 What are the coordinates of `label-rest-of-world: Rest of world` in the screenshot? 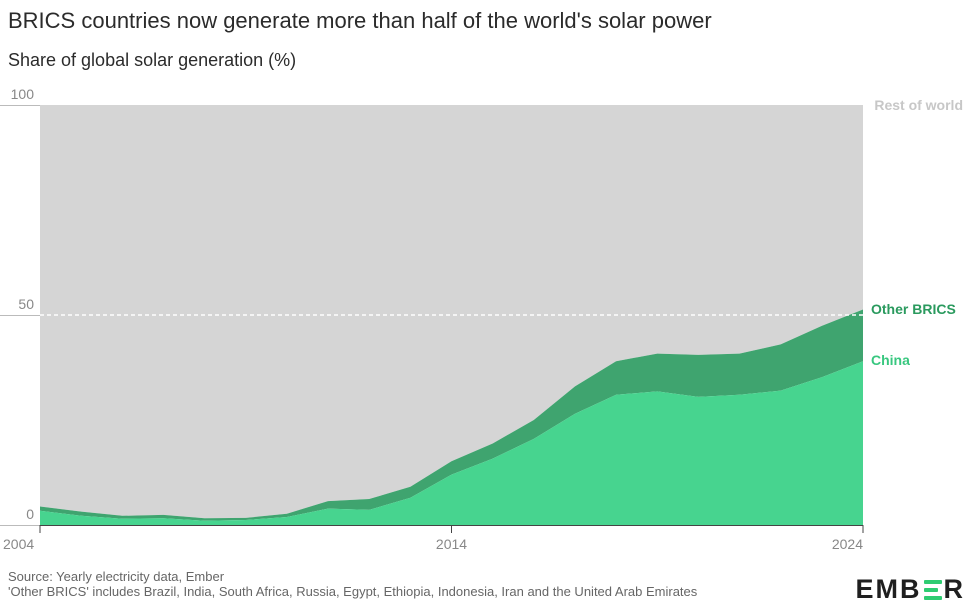 It's located at (918, 105).